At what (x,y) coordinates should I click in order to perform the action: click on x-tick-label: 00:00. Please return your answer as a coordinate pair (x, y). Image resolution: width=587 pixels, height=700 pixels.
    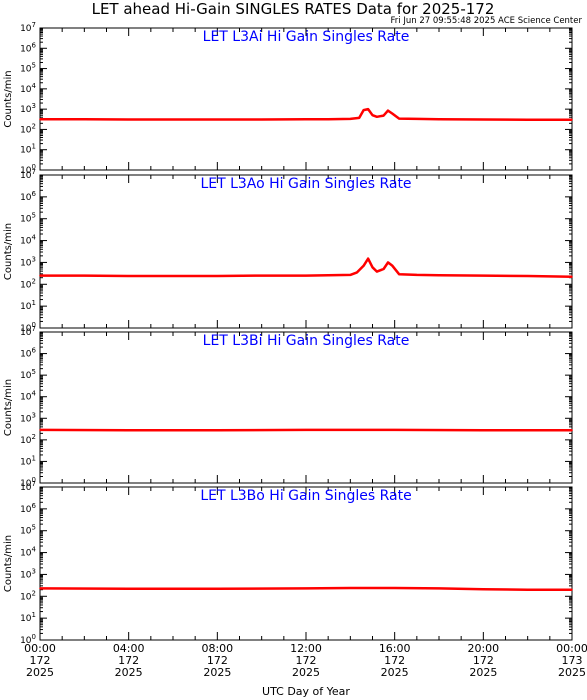
    Looking at the image, I should click on (40, 648).